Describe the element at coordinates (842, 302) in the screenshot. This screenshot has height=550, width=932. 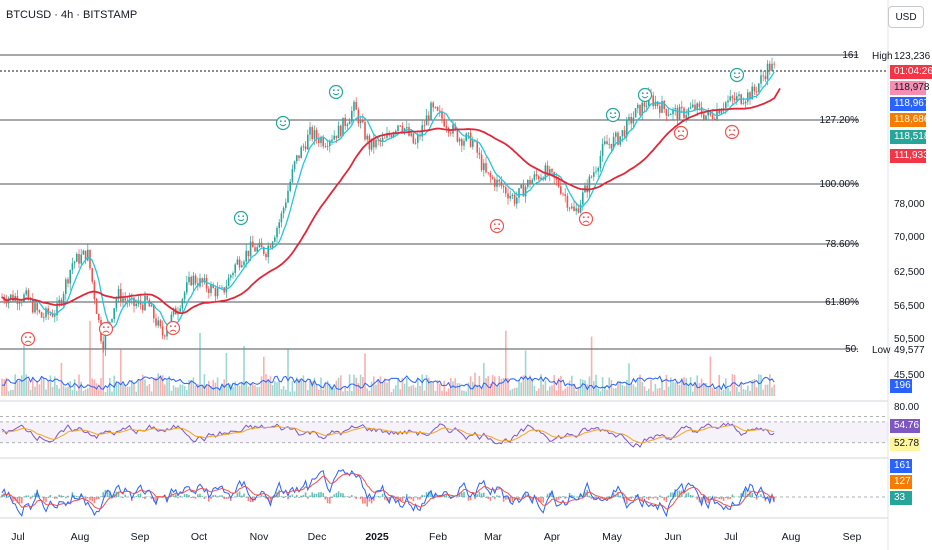
I see `fib-label: 61.80%` at that location.